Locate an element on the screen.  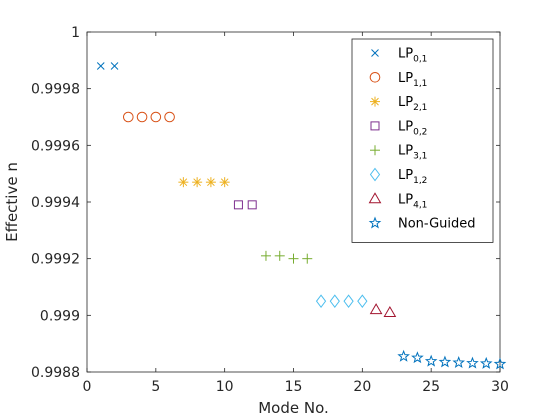
legend-entry: LP0,1 is located at coordinates (412, 56).